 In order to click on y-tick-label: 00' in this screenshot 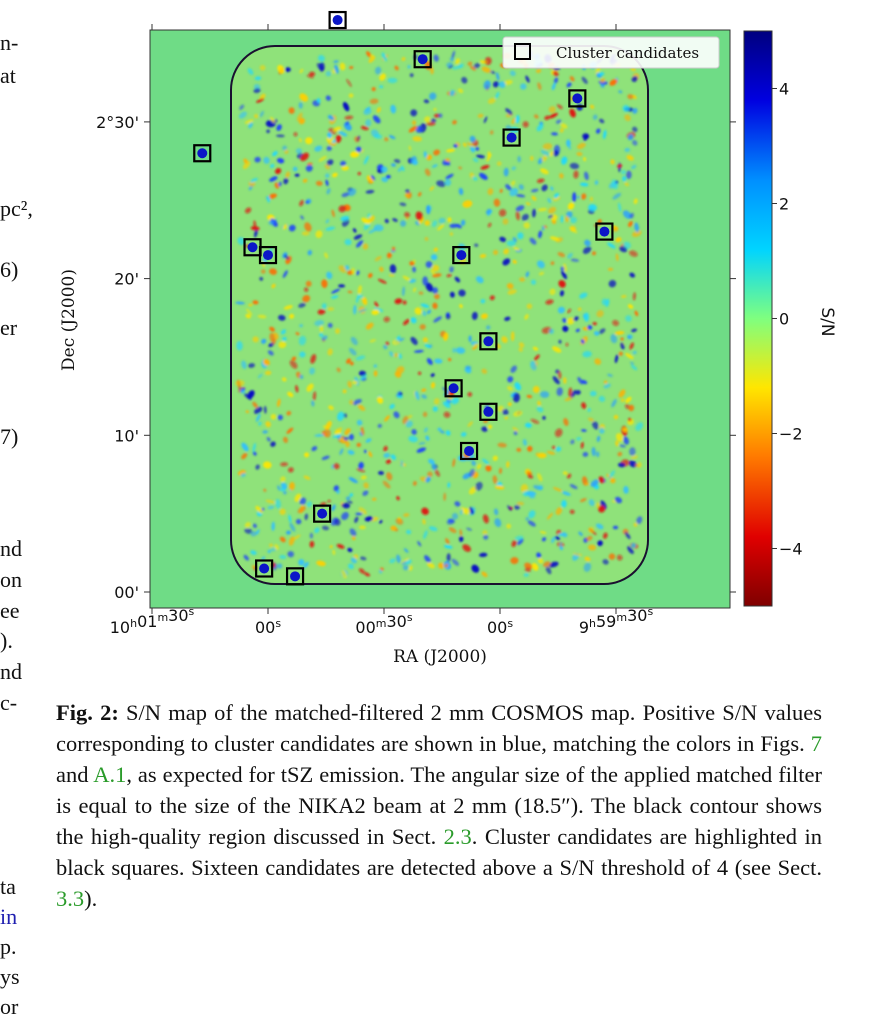, I will do `click(126, 592)`.